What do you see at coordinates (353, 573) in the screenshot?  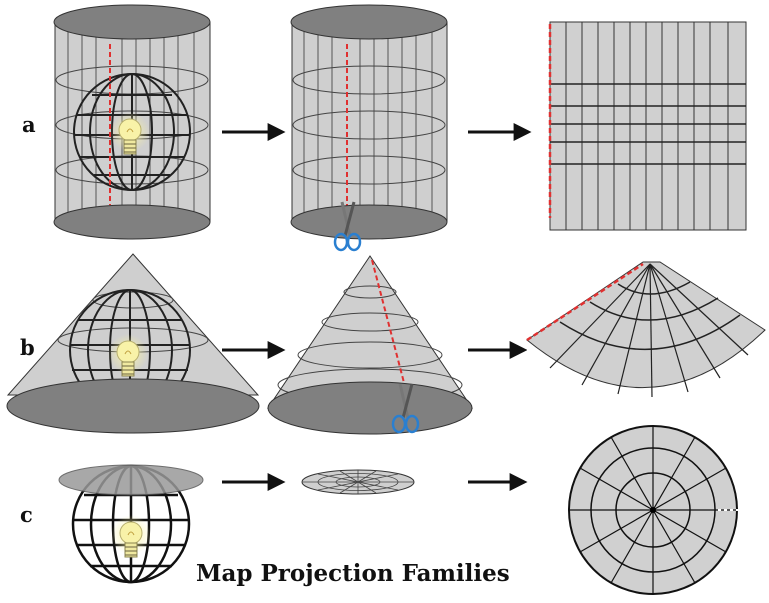 I see `diagram-title: Map Projection Families` at bounding box center [353, 573].